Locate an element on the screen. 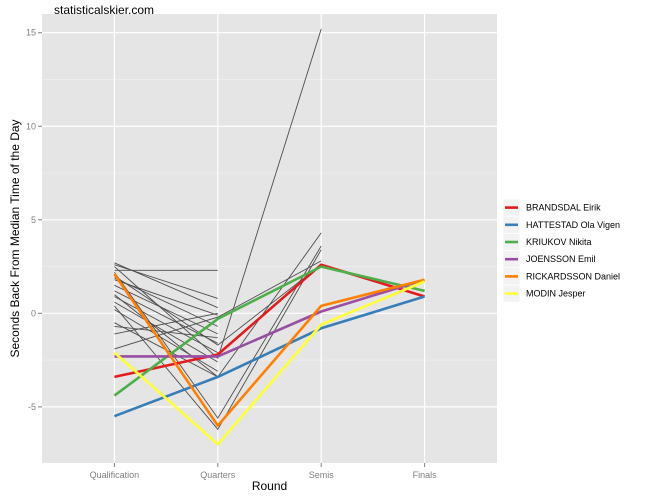  y-axis-ticks: -5 0 5 10 15 is located at coordinates (34, 220).